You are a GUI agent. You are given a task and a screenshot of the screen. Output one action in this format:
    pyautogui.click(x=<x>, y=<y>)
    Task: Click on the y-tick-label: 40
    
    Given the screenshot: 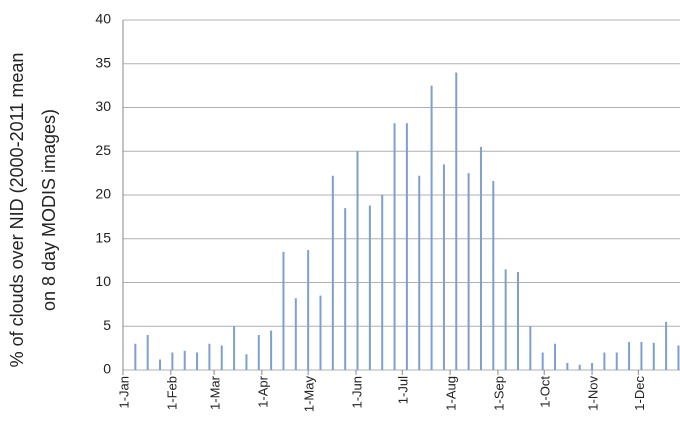 What is the action you would take?
    pyautogui.click(x=103, y=19)
    